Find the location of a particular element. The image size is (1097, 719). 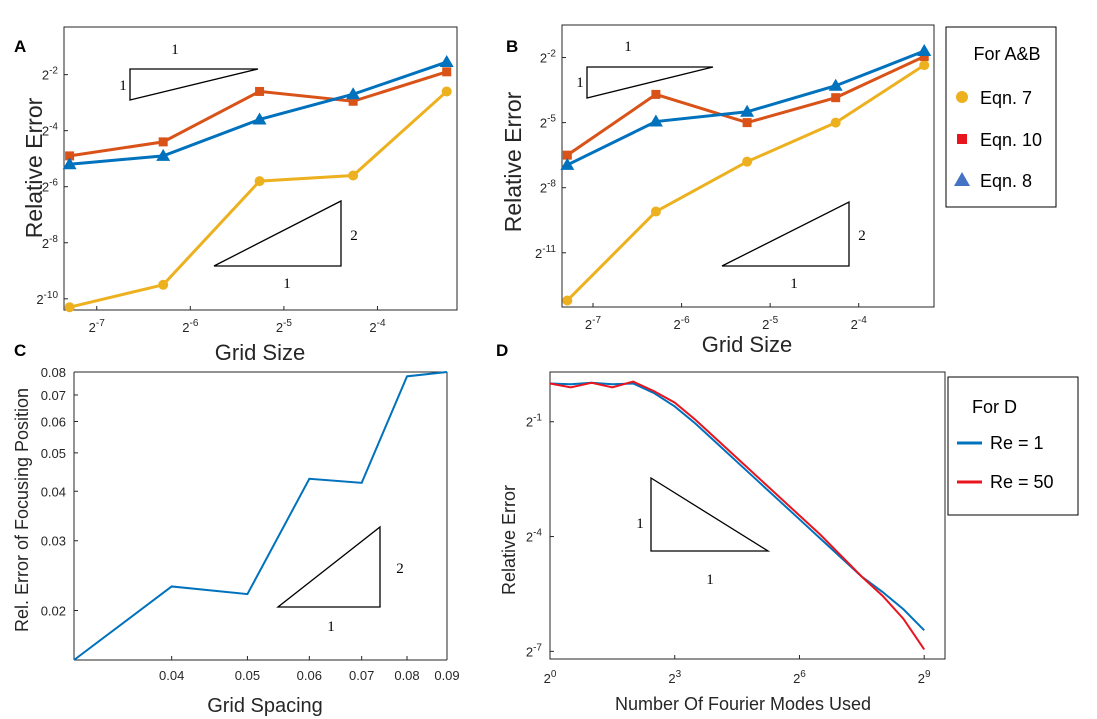

panel-letter-d: D is located at coordinates (502, 350).